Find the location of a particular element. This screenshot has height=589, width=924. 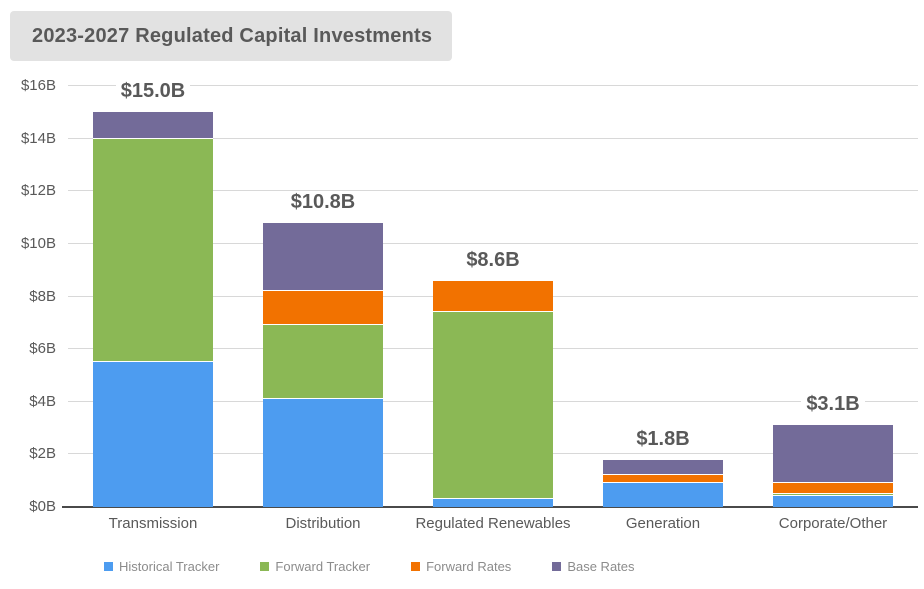

bar-column: $3.1B is located at coordinates (833, 296).